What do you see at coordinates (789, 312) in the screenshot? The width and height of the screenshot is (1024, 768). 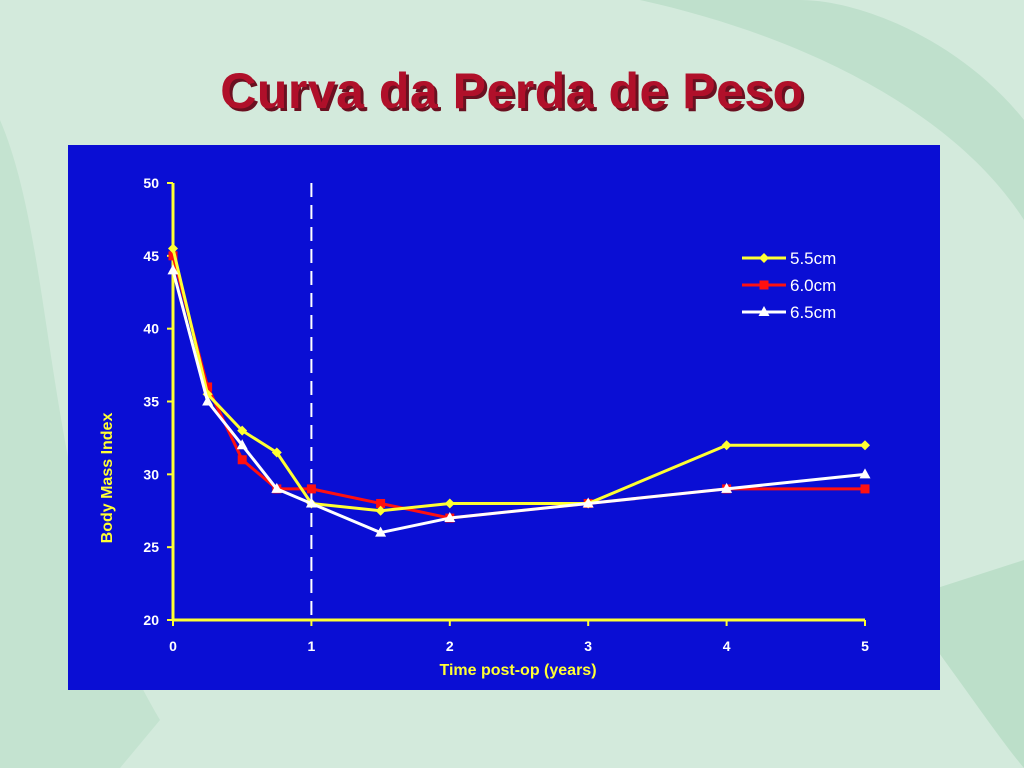 I see `legend-item: 6.5cm` at bounding box center [789, 312].